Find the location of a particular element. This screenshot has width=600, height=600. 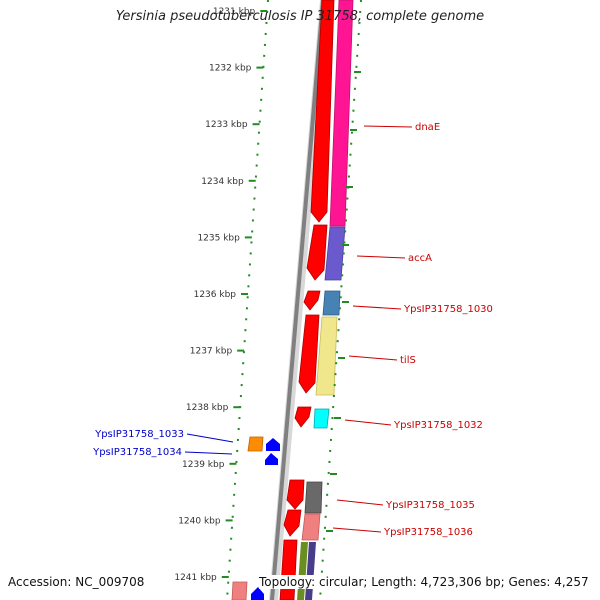

kbp-tick-label: 1239 kbp is located at coordinates (203, 465).